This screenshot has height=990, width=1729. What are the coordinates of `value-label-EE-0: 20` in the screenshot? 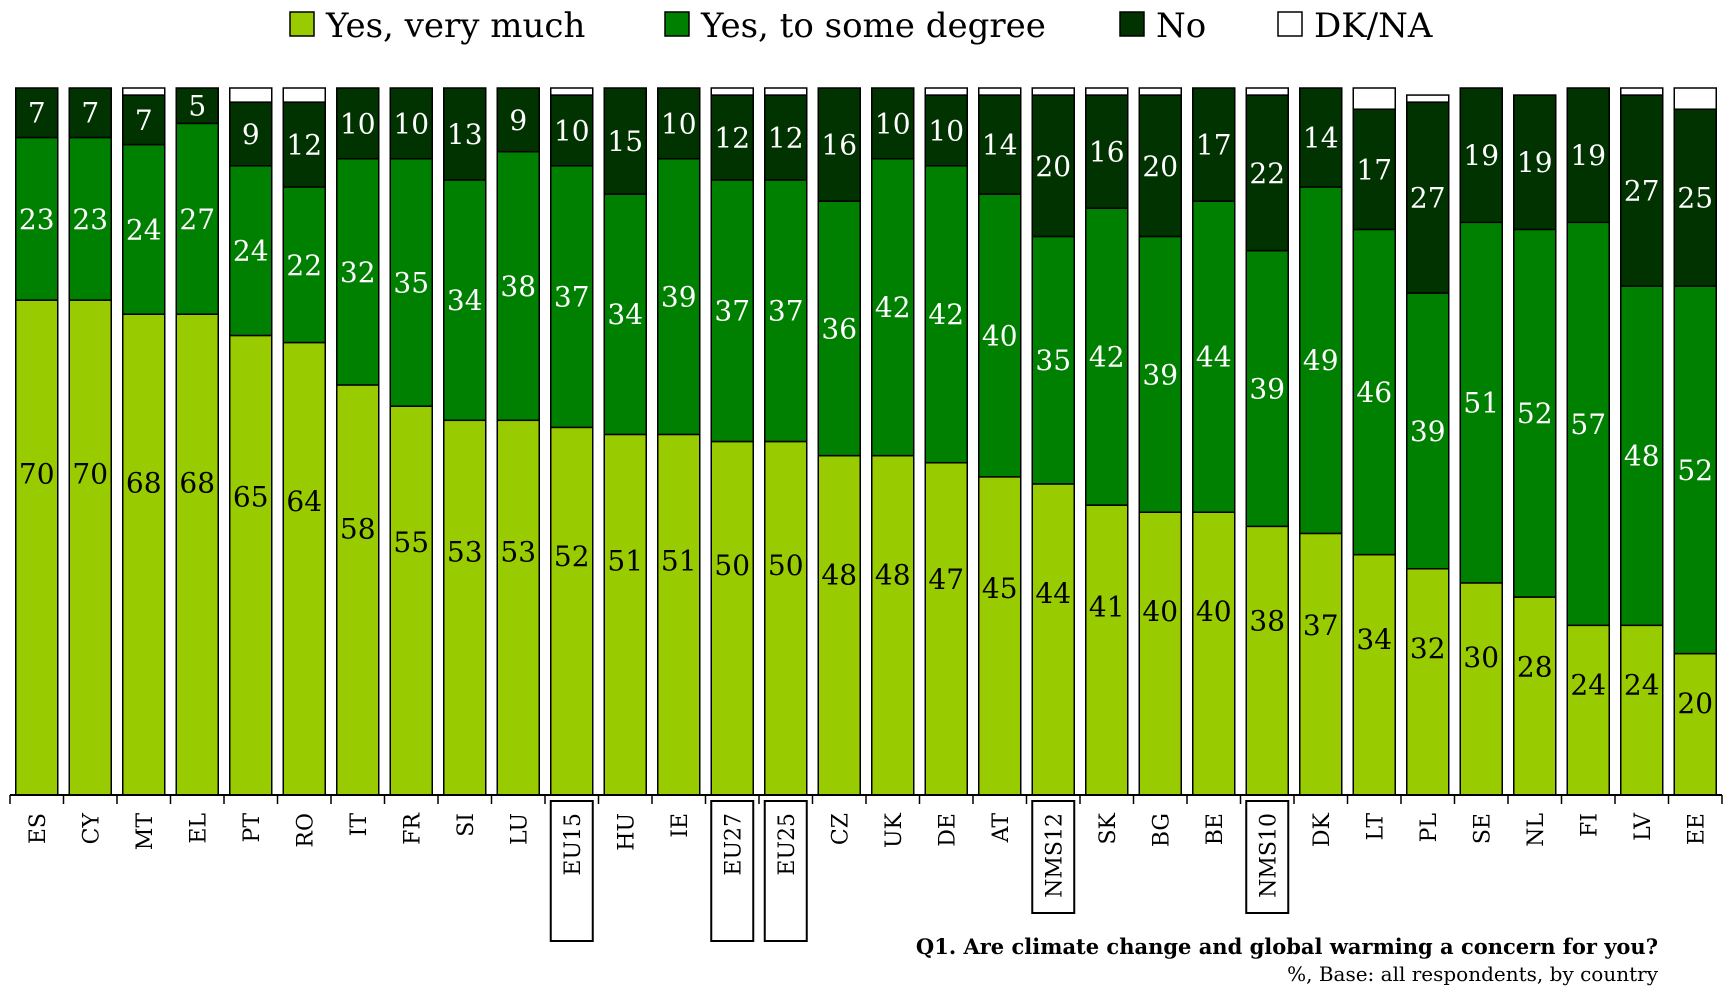 It's located at (1695, 703).